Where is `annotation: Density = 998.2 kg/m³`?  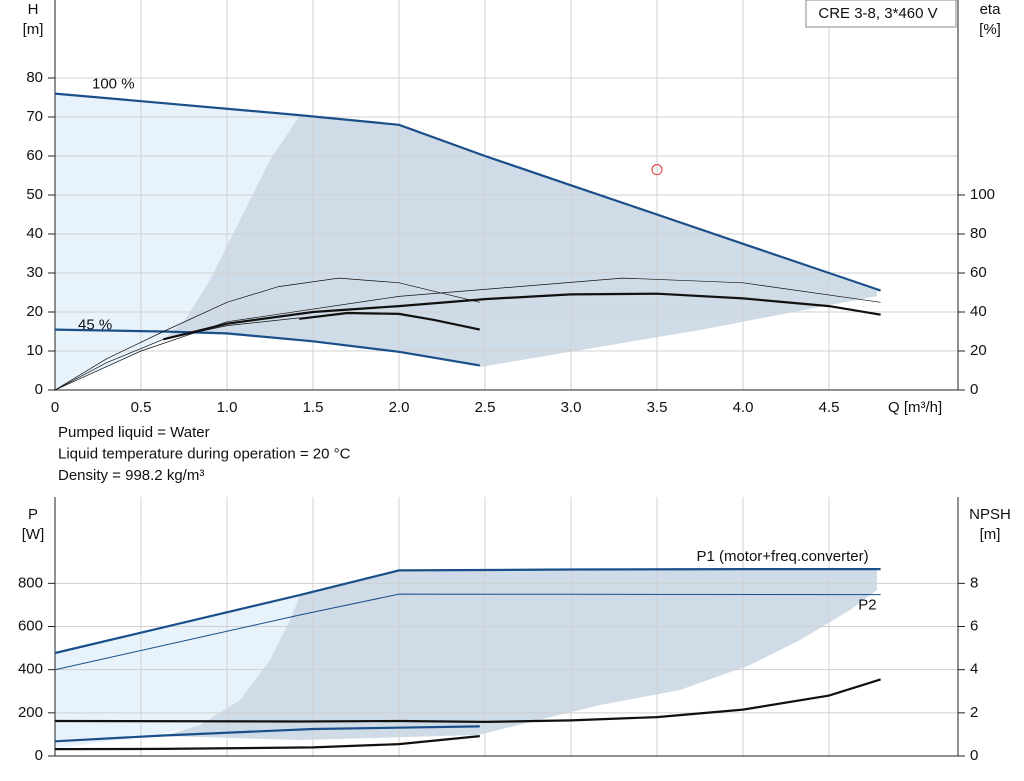 annotation: Density = 998.2 kg/m³ is located at coordinates (131, 475).